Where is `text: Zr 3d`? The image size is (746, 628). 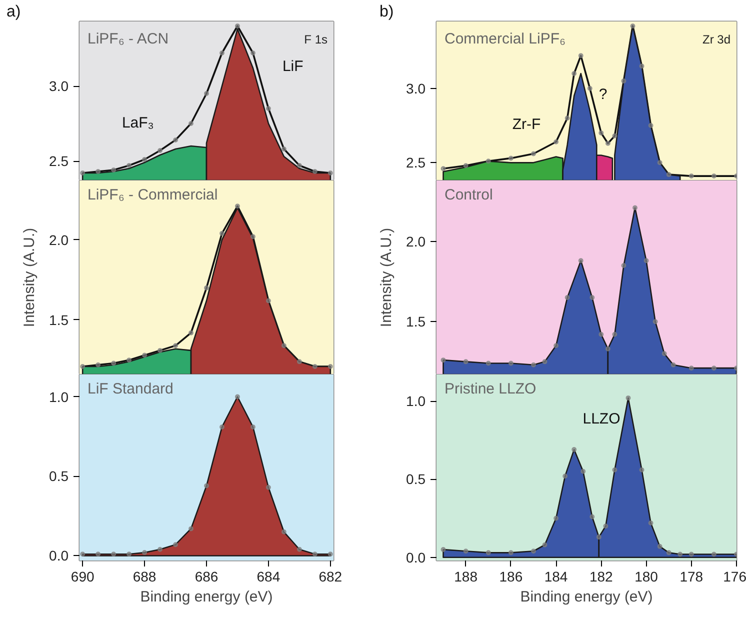
text: Zr 3d is located at coordinates (716, 39).